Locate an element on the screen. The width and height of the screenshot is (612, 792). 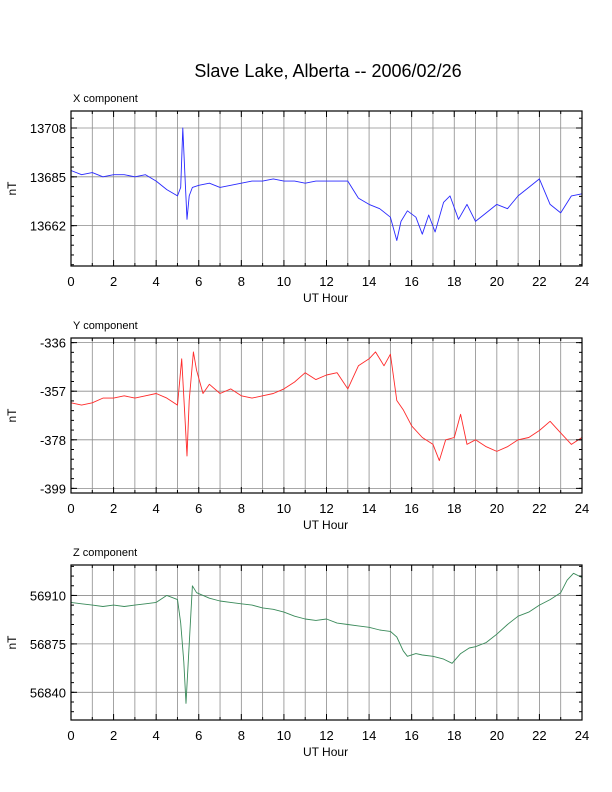
y-tick-label: 13662 is located at coordinates (48, 226).